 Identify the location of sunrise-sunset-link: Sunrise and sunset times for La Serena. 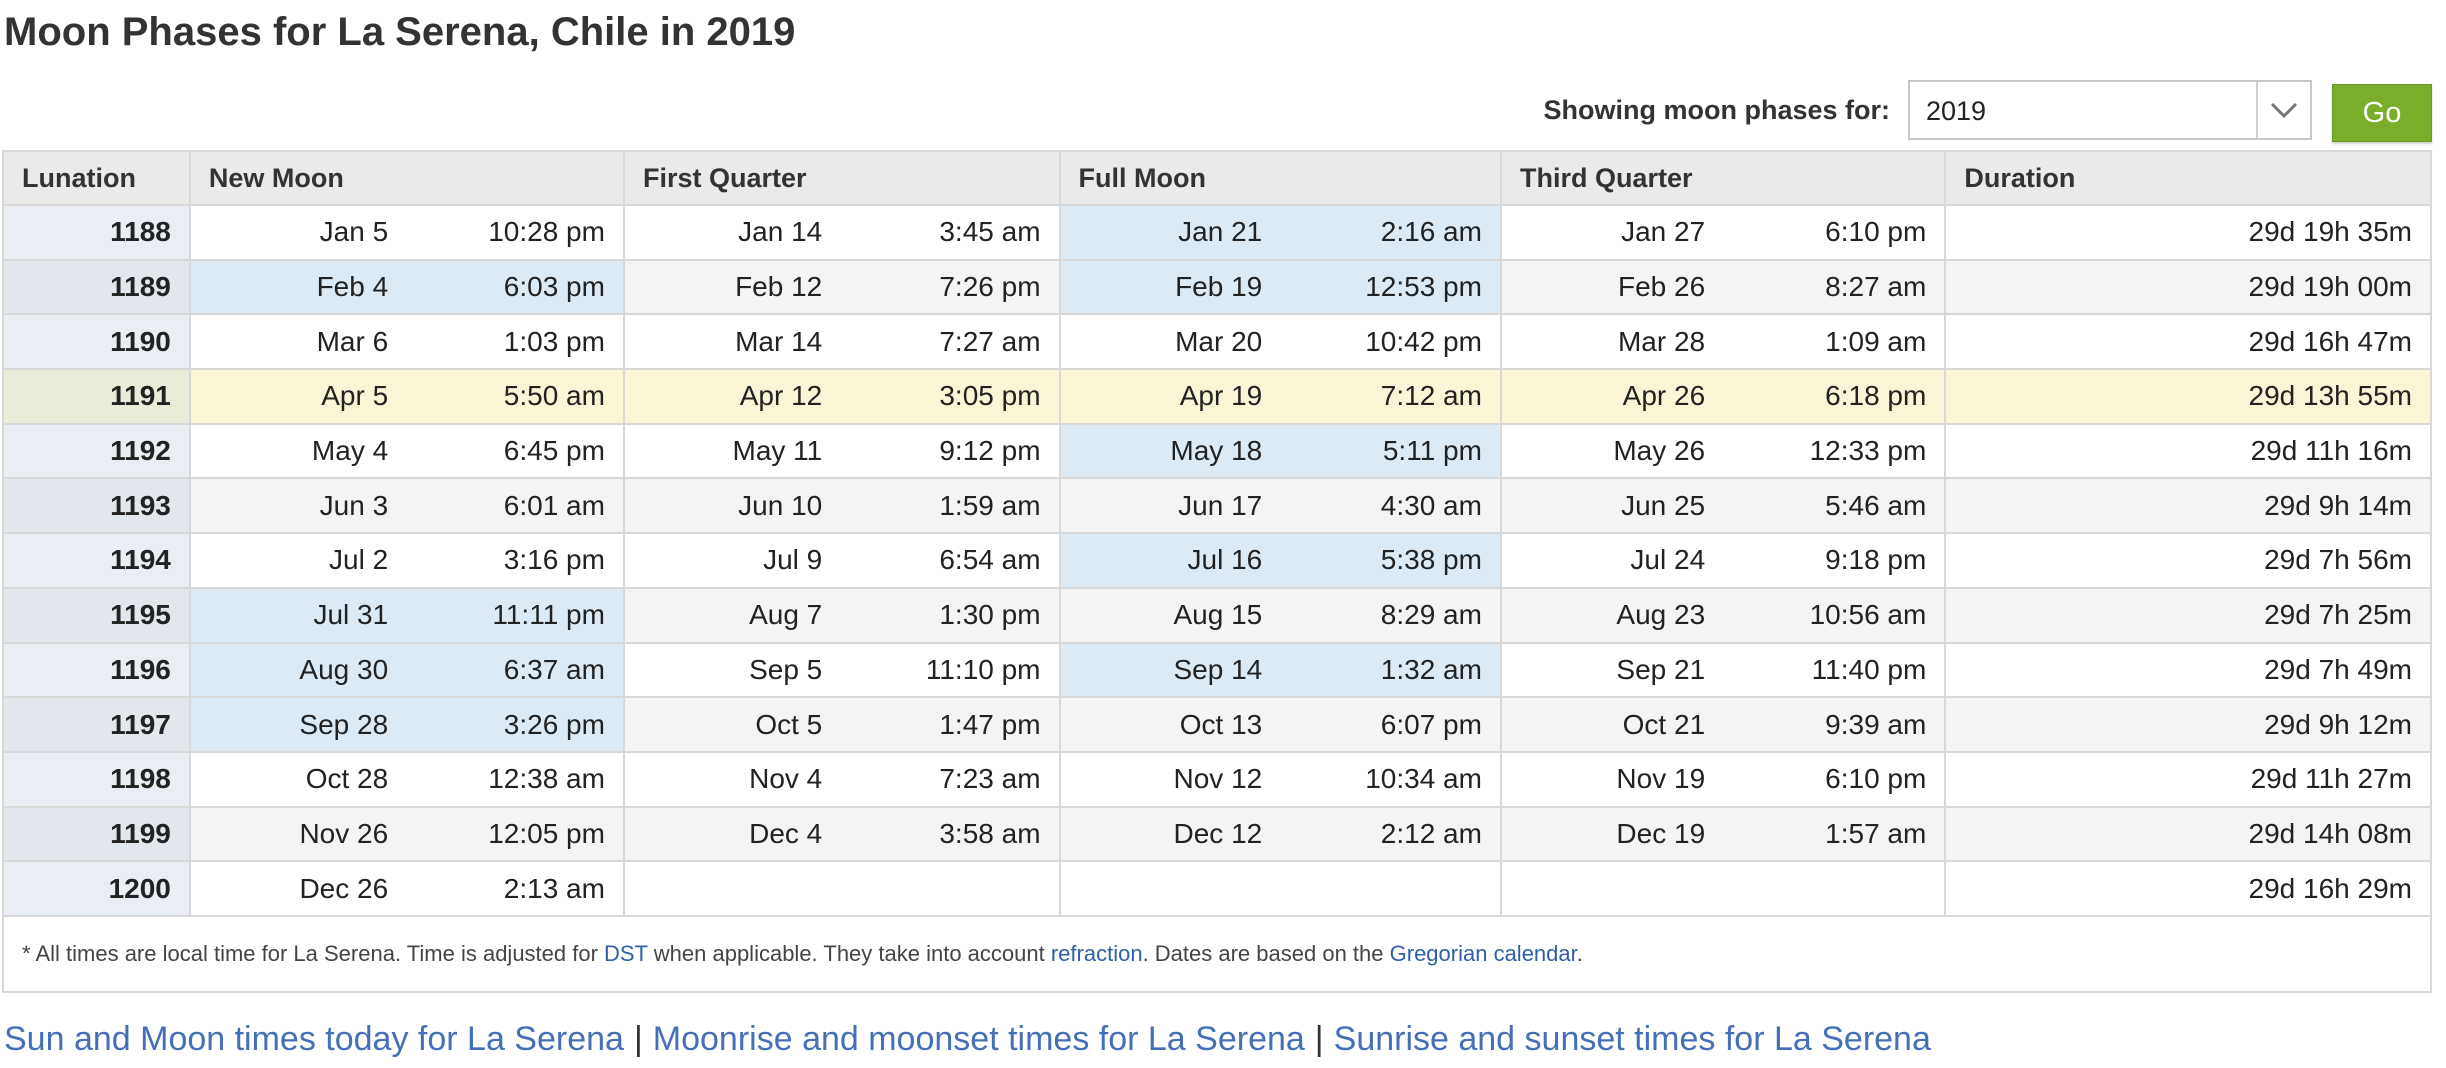
(1632, 1039).